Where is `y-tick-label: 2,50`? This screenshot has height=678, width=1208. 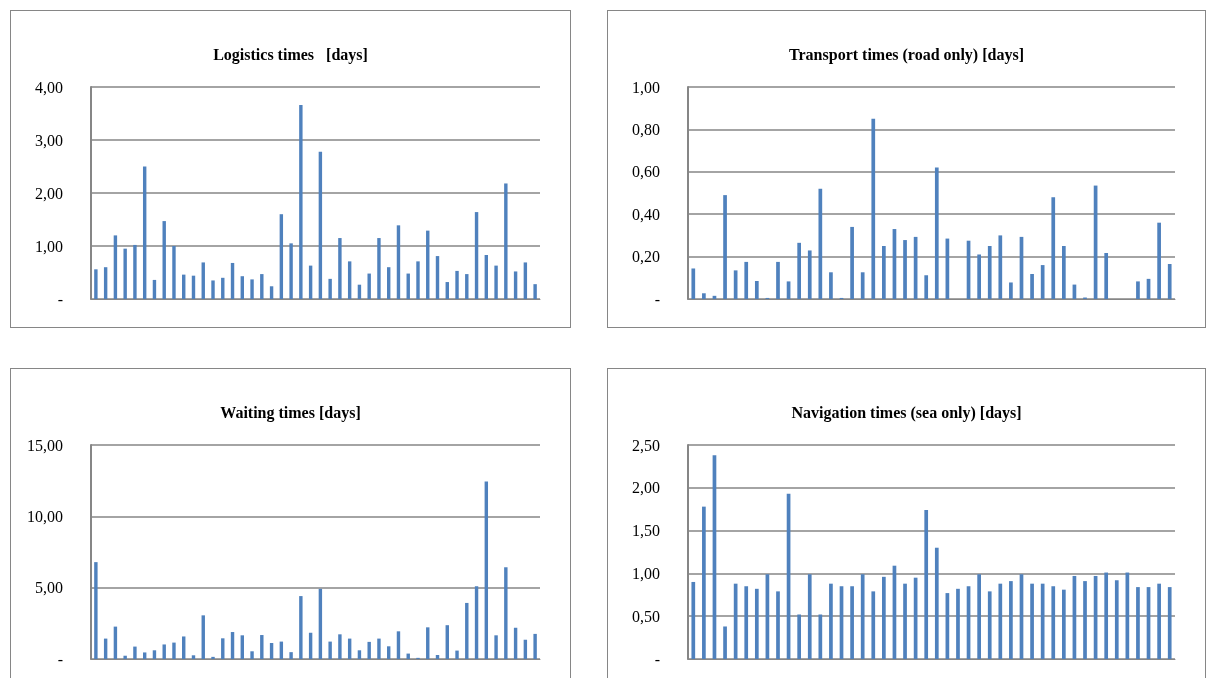
y-tick-label: 2,50 is located at coordinates (646, 445).